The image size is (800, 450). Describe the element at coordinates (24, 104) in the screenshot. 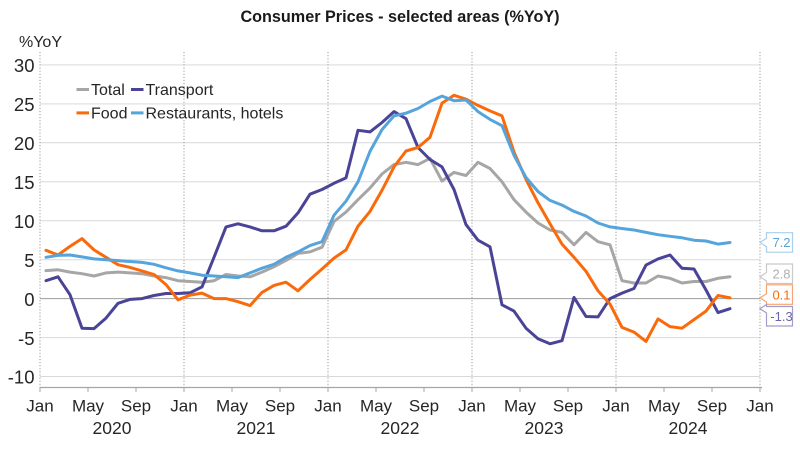

I see `svg-text: 25` at that location.